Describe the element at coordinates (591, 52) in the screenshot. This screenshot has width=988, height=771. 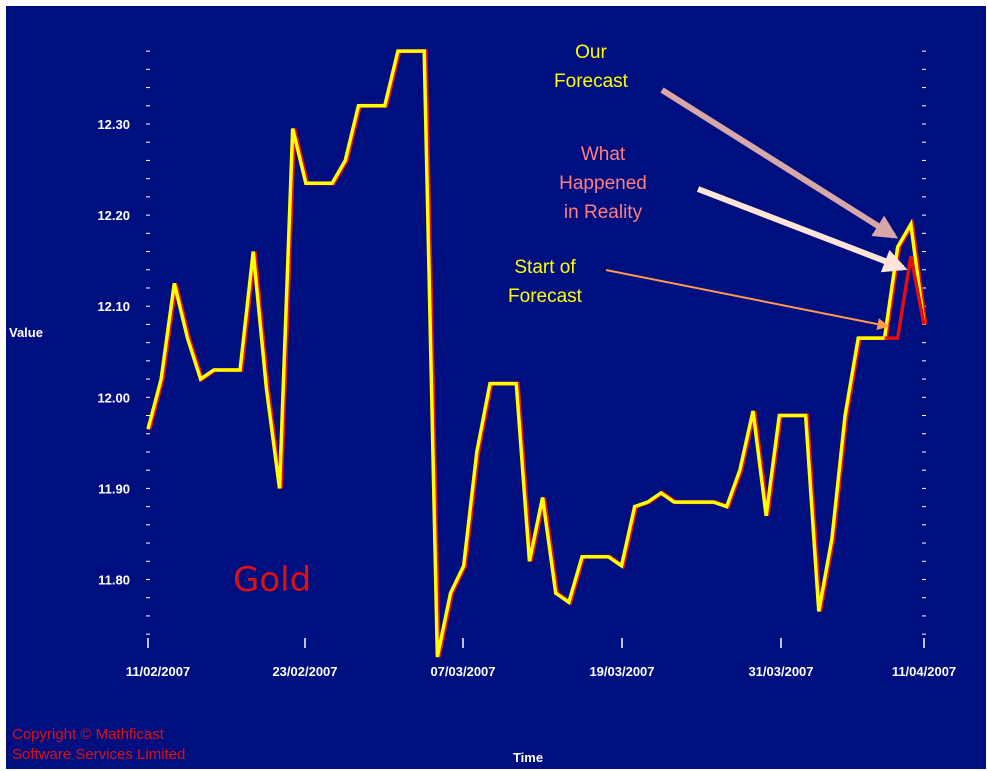
I see `annotation-line: Our` at that location.